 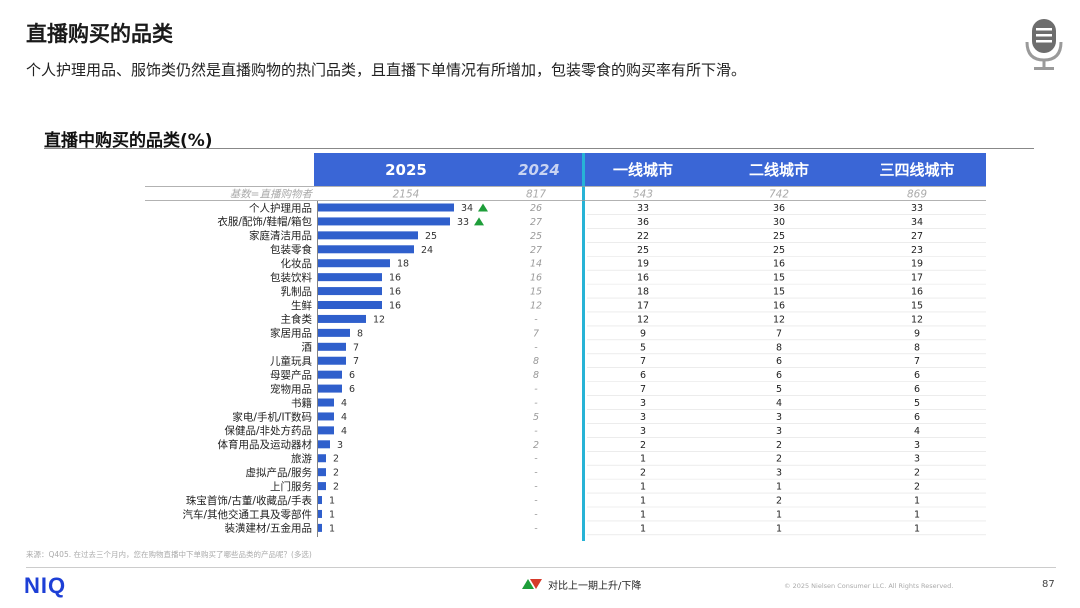 What do you see at coordinates (917, 473) in the screenshot?
I see `value-city-tier-3: 2` at bounding box center [917, 473].